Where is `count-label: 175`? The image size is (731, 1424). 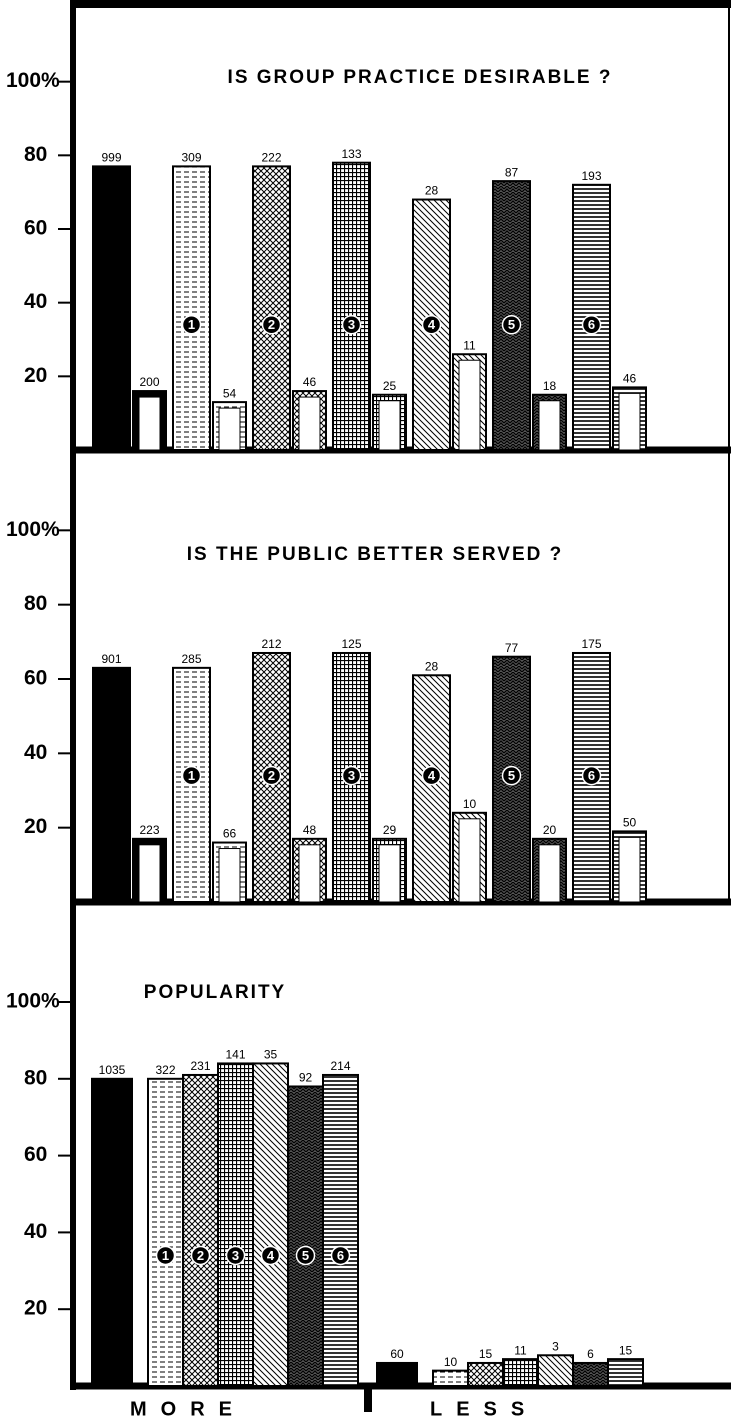
count-label: 175 is located at coordinates (591, 644).